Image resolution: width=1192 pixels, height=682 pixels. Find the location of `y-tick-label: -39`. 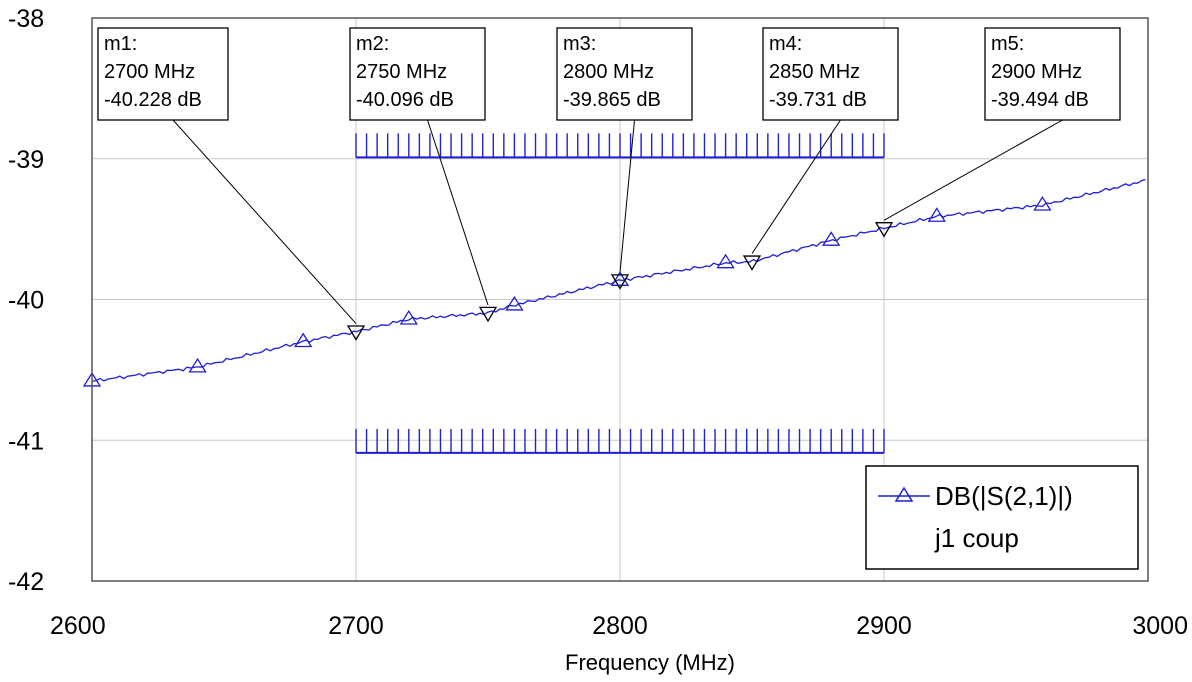

y-tick-label: -39 is located at coordinates (26, 160).